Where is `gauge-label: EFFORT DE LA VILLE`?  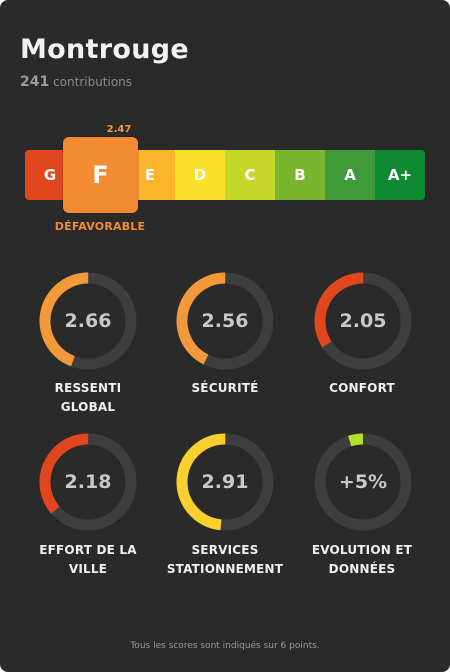
gauge-label: EFFORT DE LA VILLE is located at coordinates (88, 560).